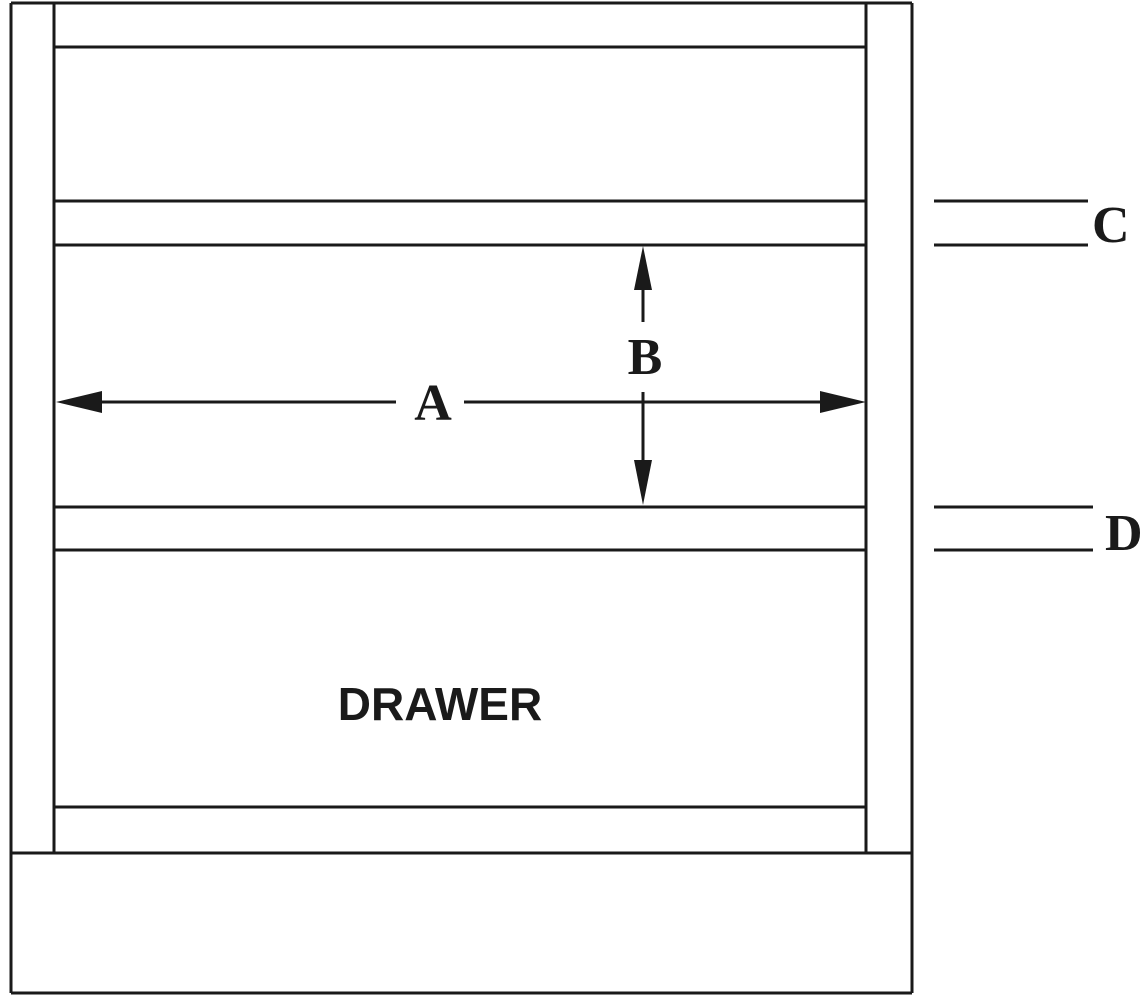 The width and height of the screenshot is (1146, 998). What do you see at coordinates (433, 403) in the screenshot?
I see `dimension-a-label: A` at bounding box center [433, 403].